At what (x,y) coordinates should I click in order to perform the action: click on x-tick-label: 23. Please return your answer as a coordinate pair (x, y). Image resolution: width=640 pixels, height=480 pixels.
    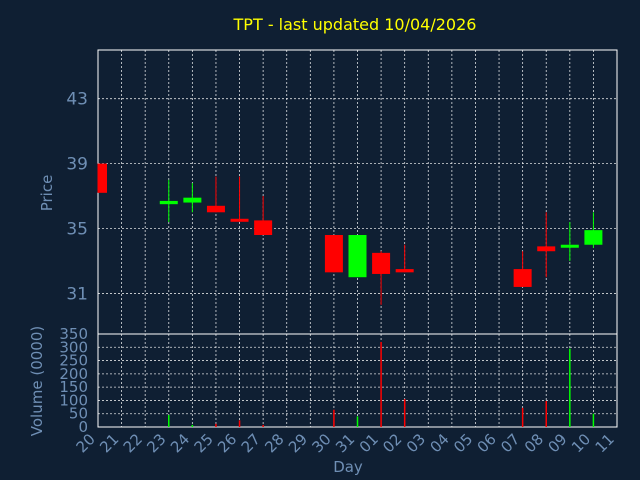
    Looking at the image, I should click on (156, 443).